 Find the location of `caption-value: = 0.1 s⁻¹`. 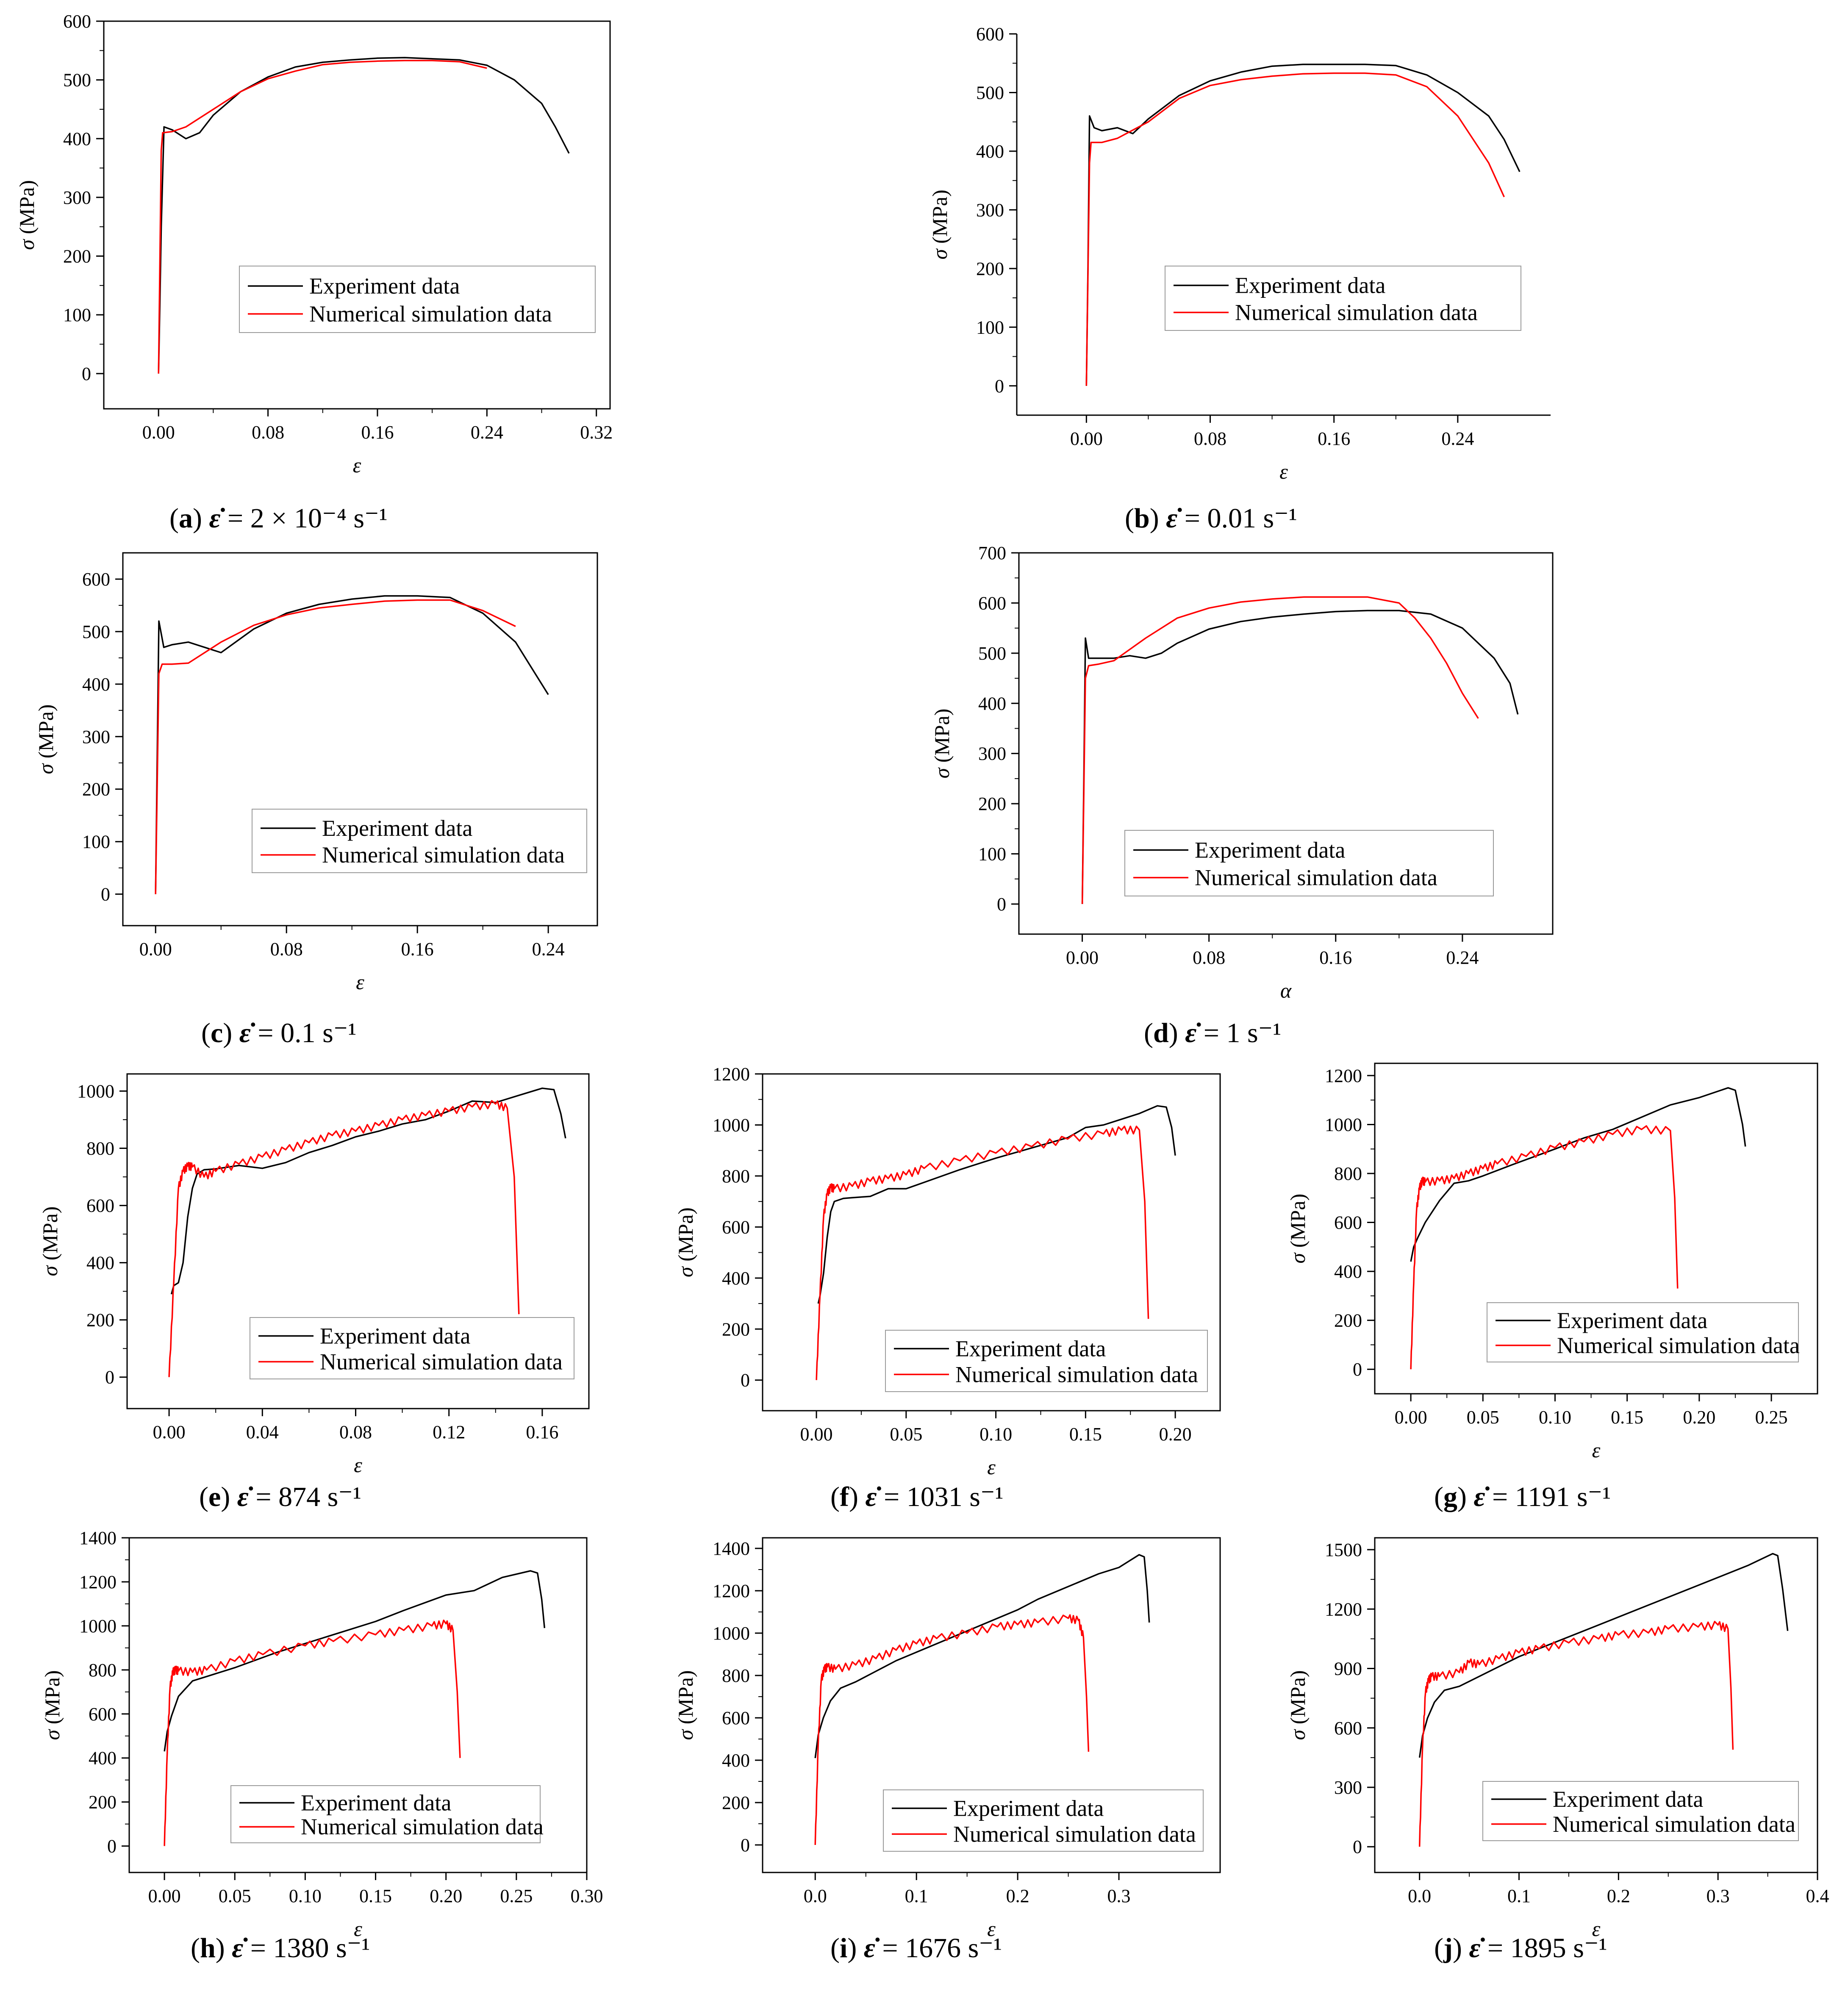

caption-value: = 0.1 s⁻¹ is located at coordinates (304, 1033).